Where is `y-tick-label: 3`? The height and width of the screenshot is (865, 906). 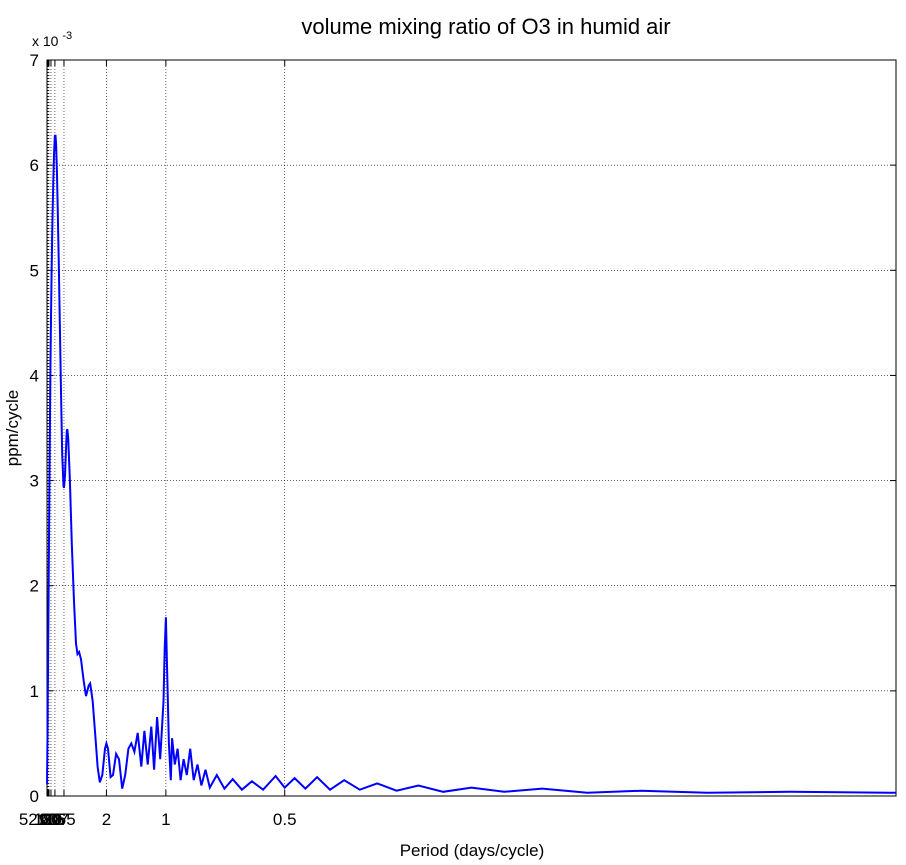 y-tick-label: 3 is located at coordinates (34, 481).